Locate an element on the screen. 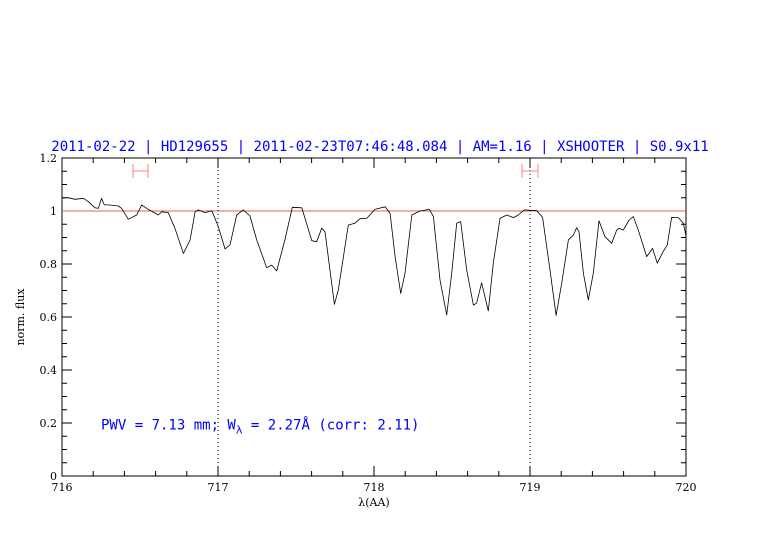  annotation-suffix: = 2.27Å (corr: 2.11) is located at coordinates (330, 425).